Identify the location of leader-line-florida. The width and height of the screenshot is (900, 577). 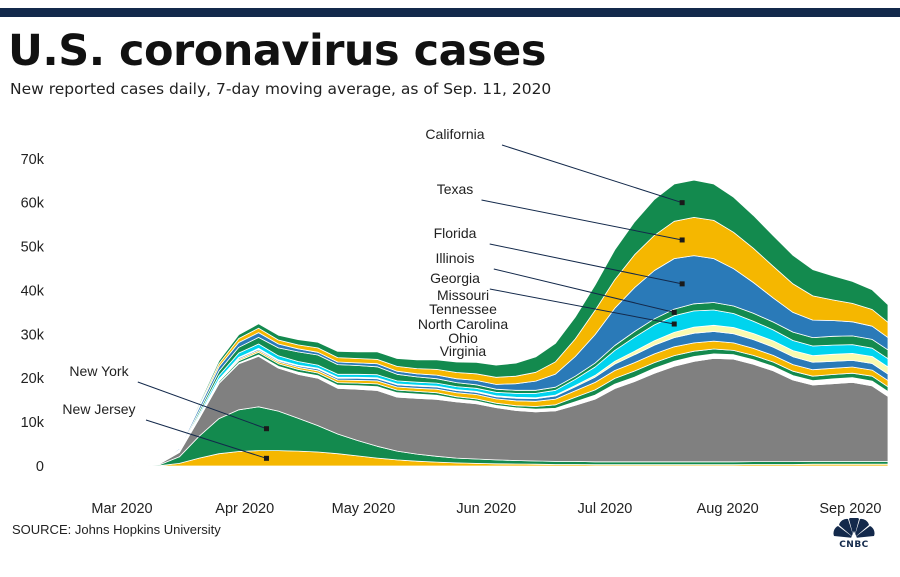
(586, 264).